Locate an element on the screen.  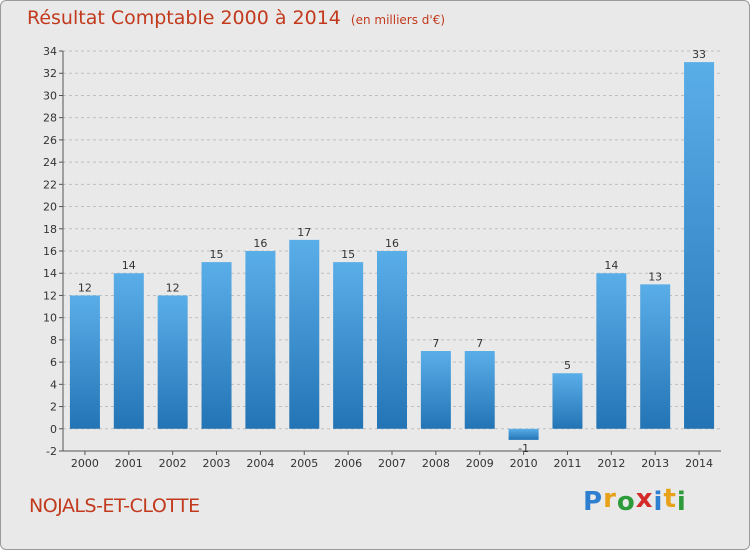
x-tick-label: 2003 is located at coordinates (217, 463).